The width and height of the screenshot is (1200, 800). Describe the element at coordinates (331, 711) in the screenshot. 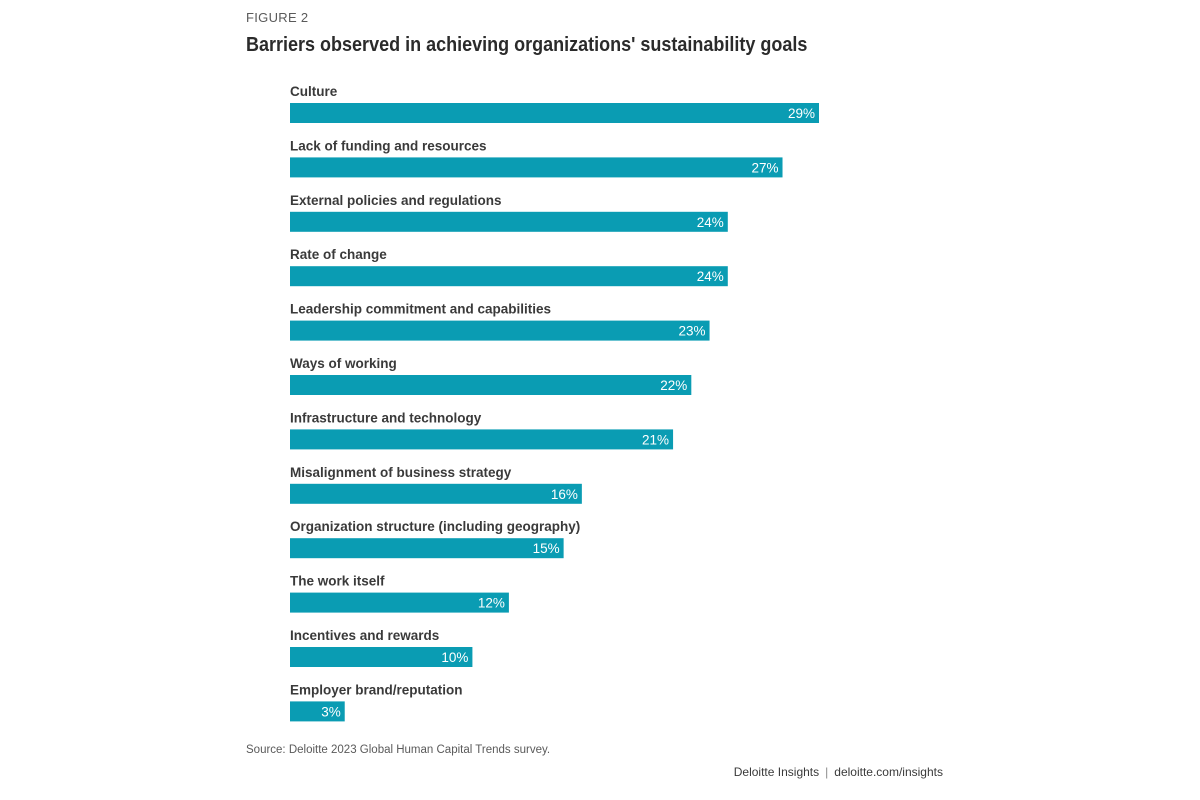

I see `value-label: 3%` at that location.